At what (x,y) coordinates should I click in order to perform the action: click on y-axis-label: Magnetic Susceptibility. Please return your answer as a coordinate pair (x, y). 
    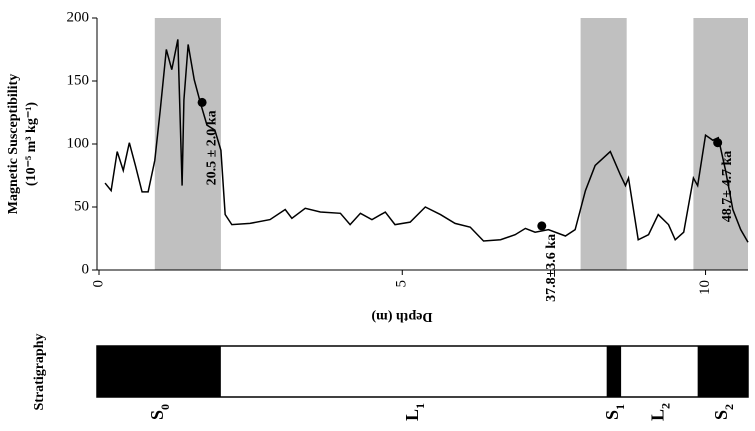
    Looking at the image, I should click on (13, 144).